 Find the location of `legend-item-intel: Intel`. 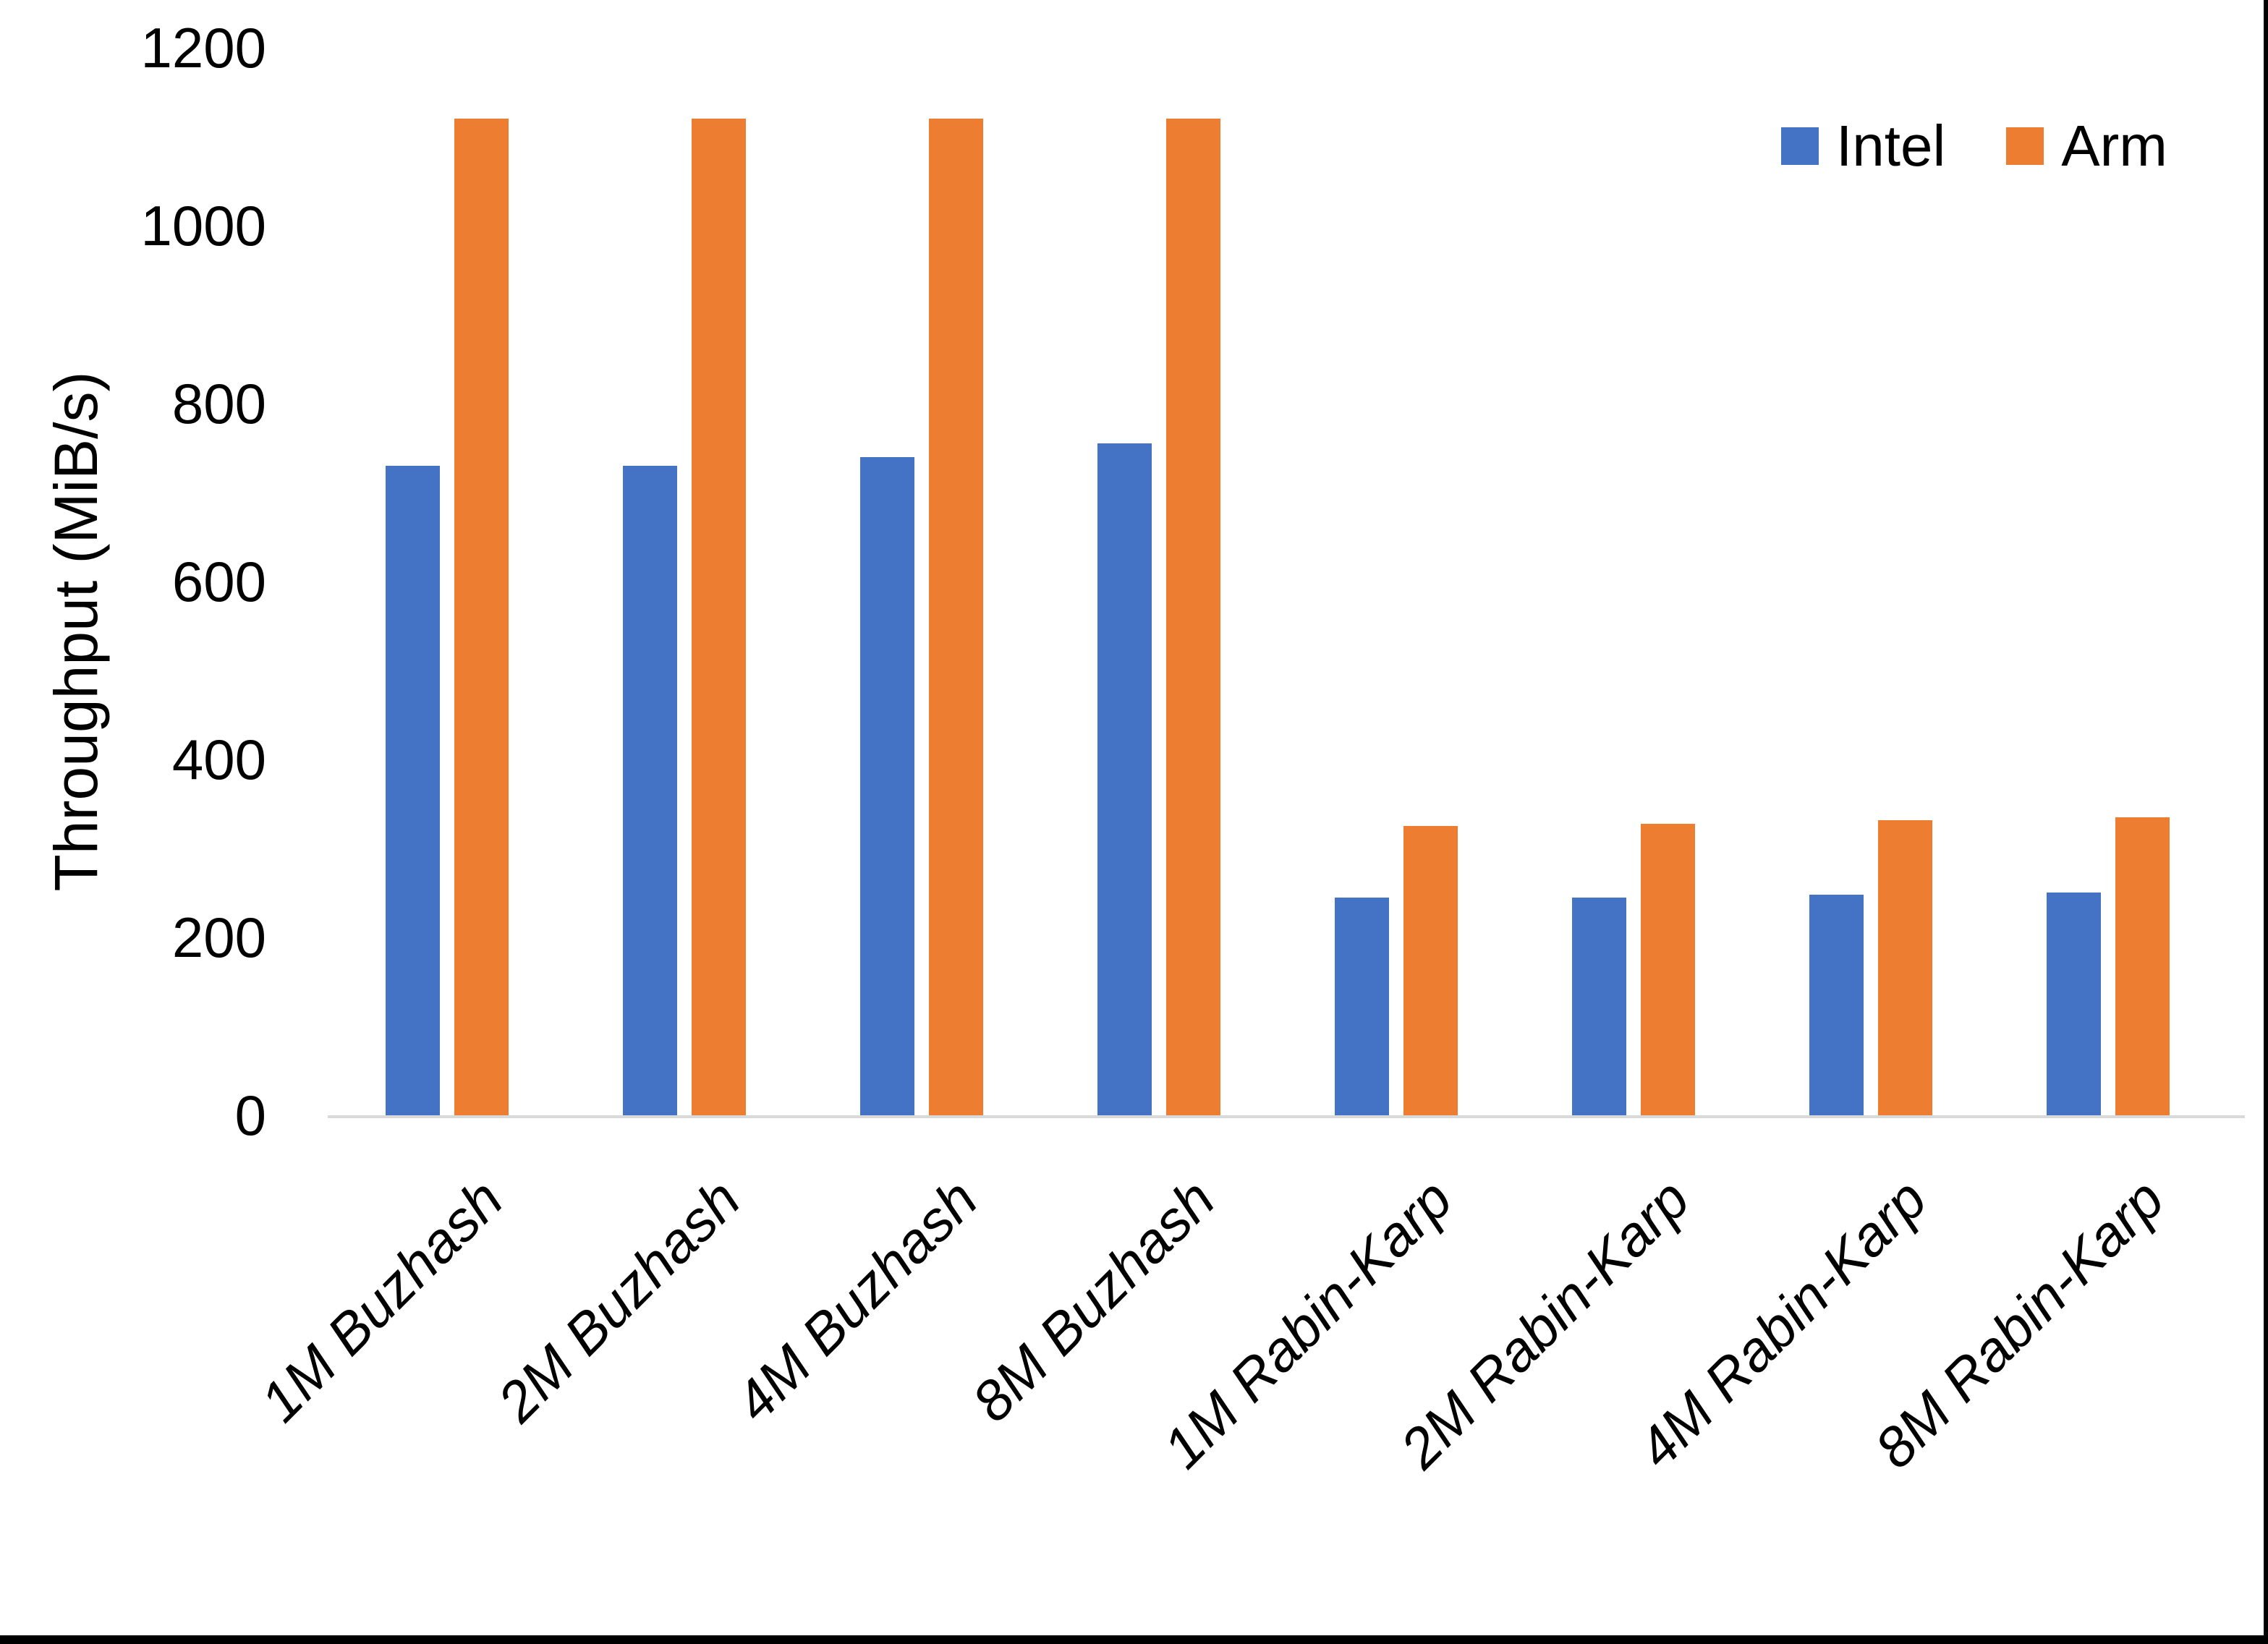

legend-item-intel: Intel is located at coordinates (1863, 146).